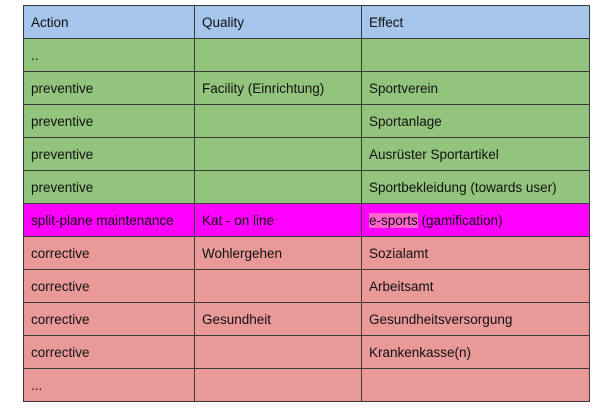 This screenshot has width=606, height=418. I want to click on effect-cell: e-sports (gamification), so click(475, 220).